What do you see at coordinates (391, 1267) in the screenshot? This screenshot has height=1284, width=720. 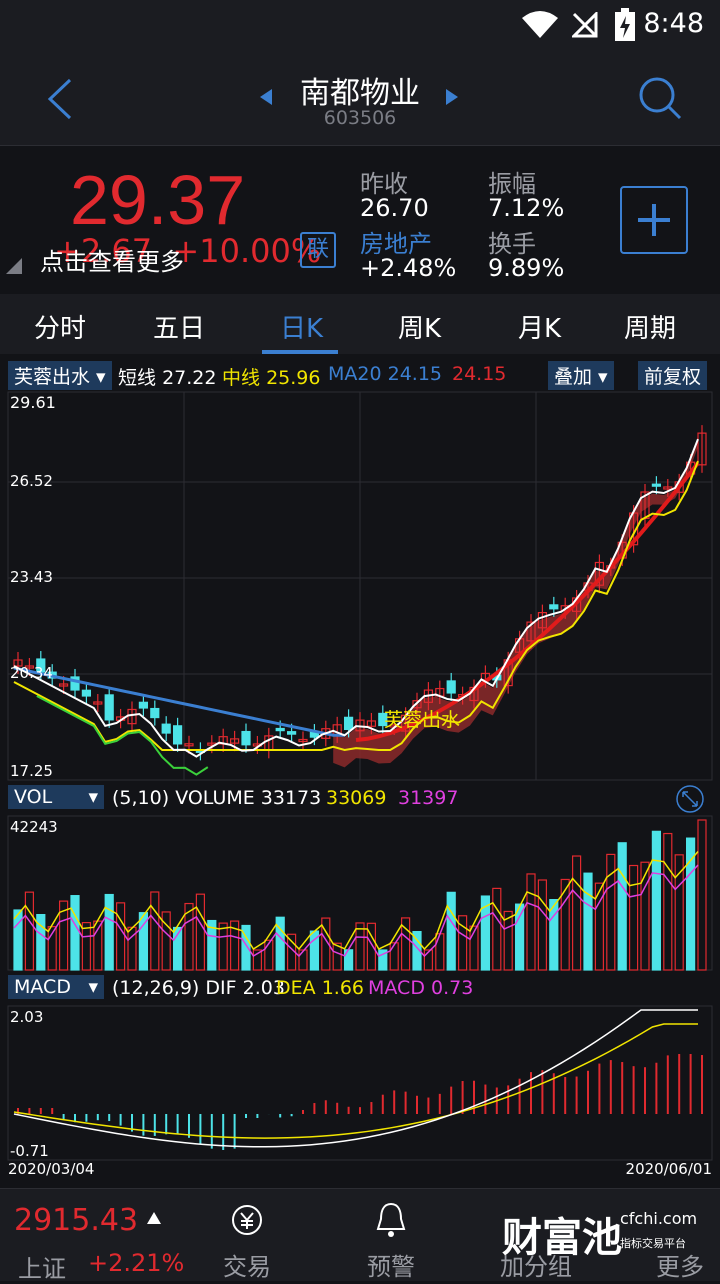 I see `nav-alert: 预警` at bounding box center [391, 1267].